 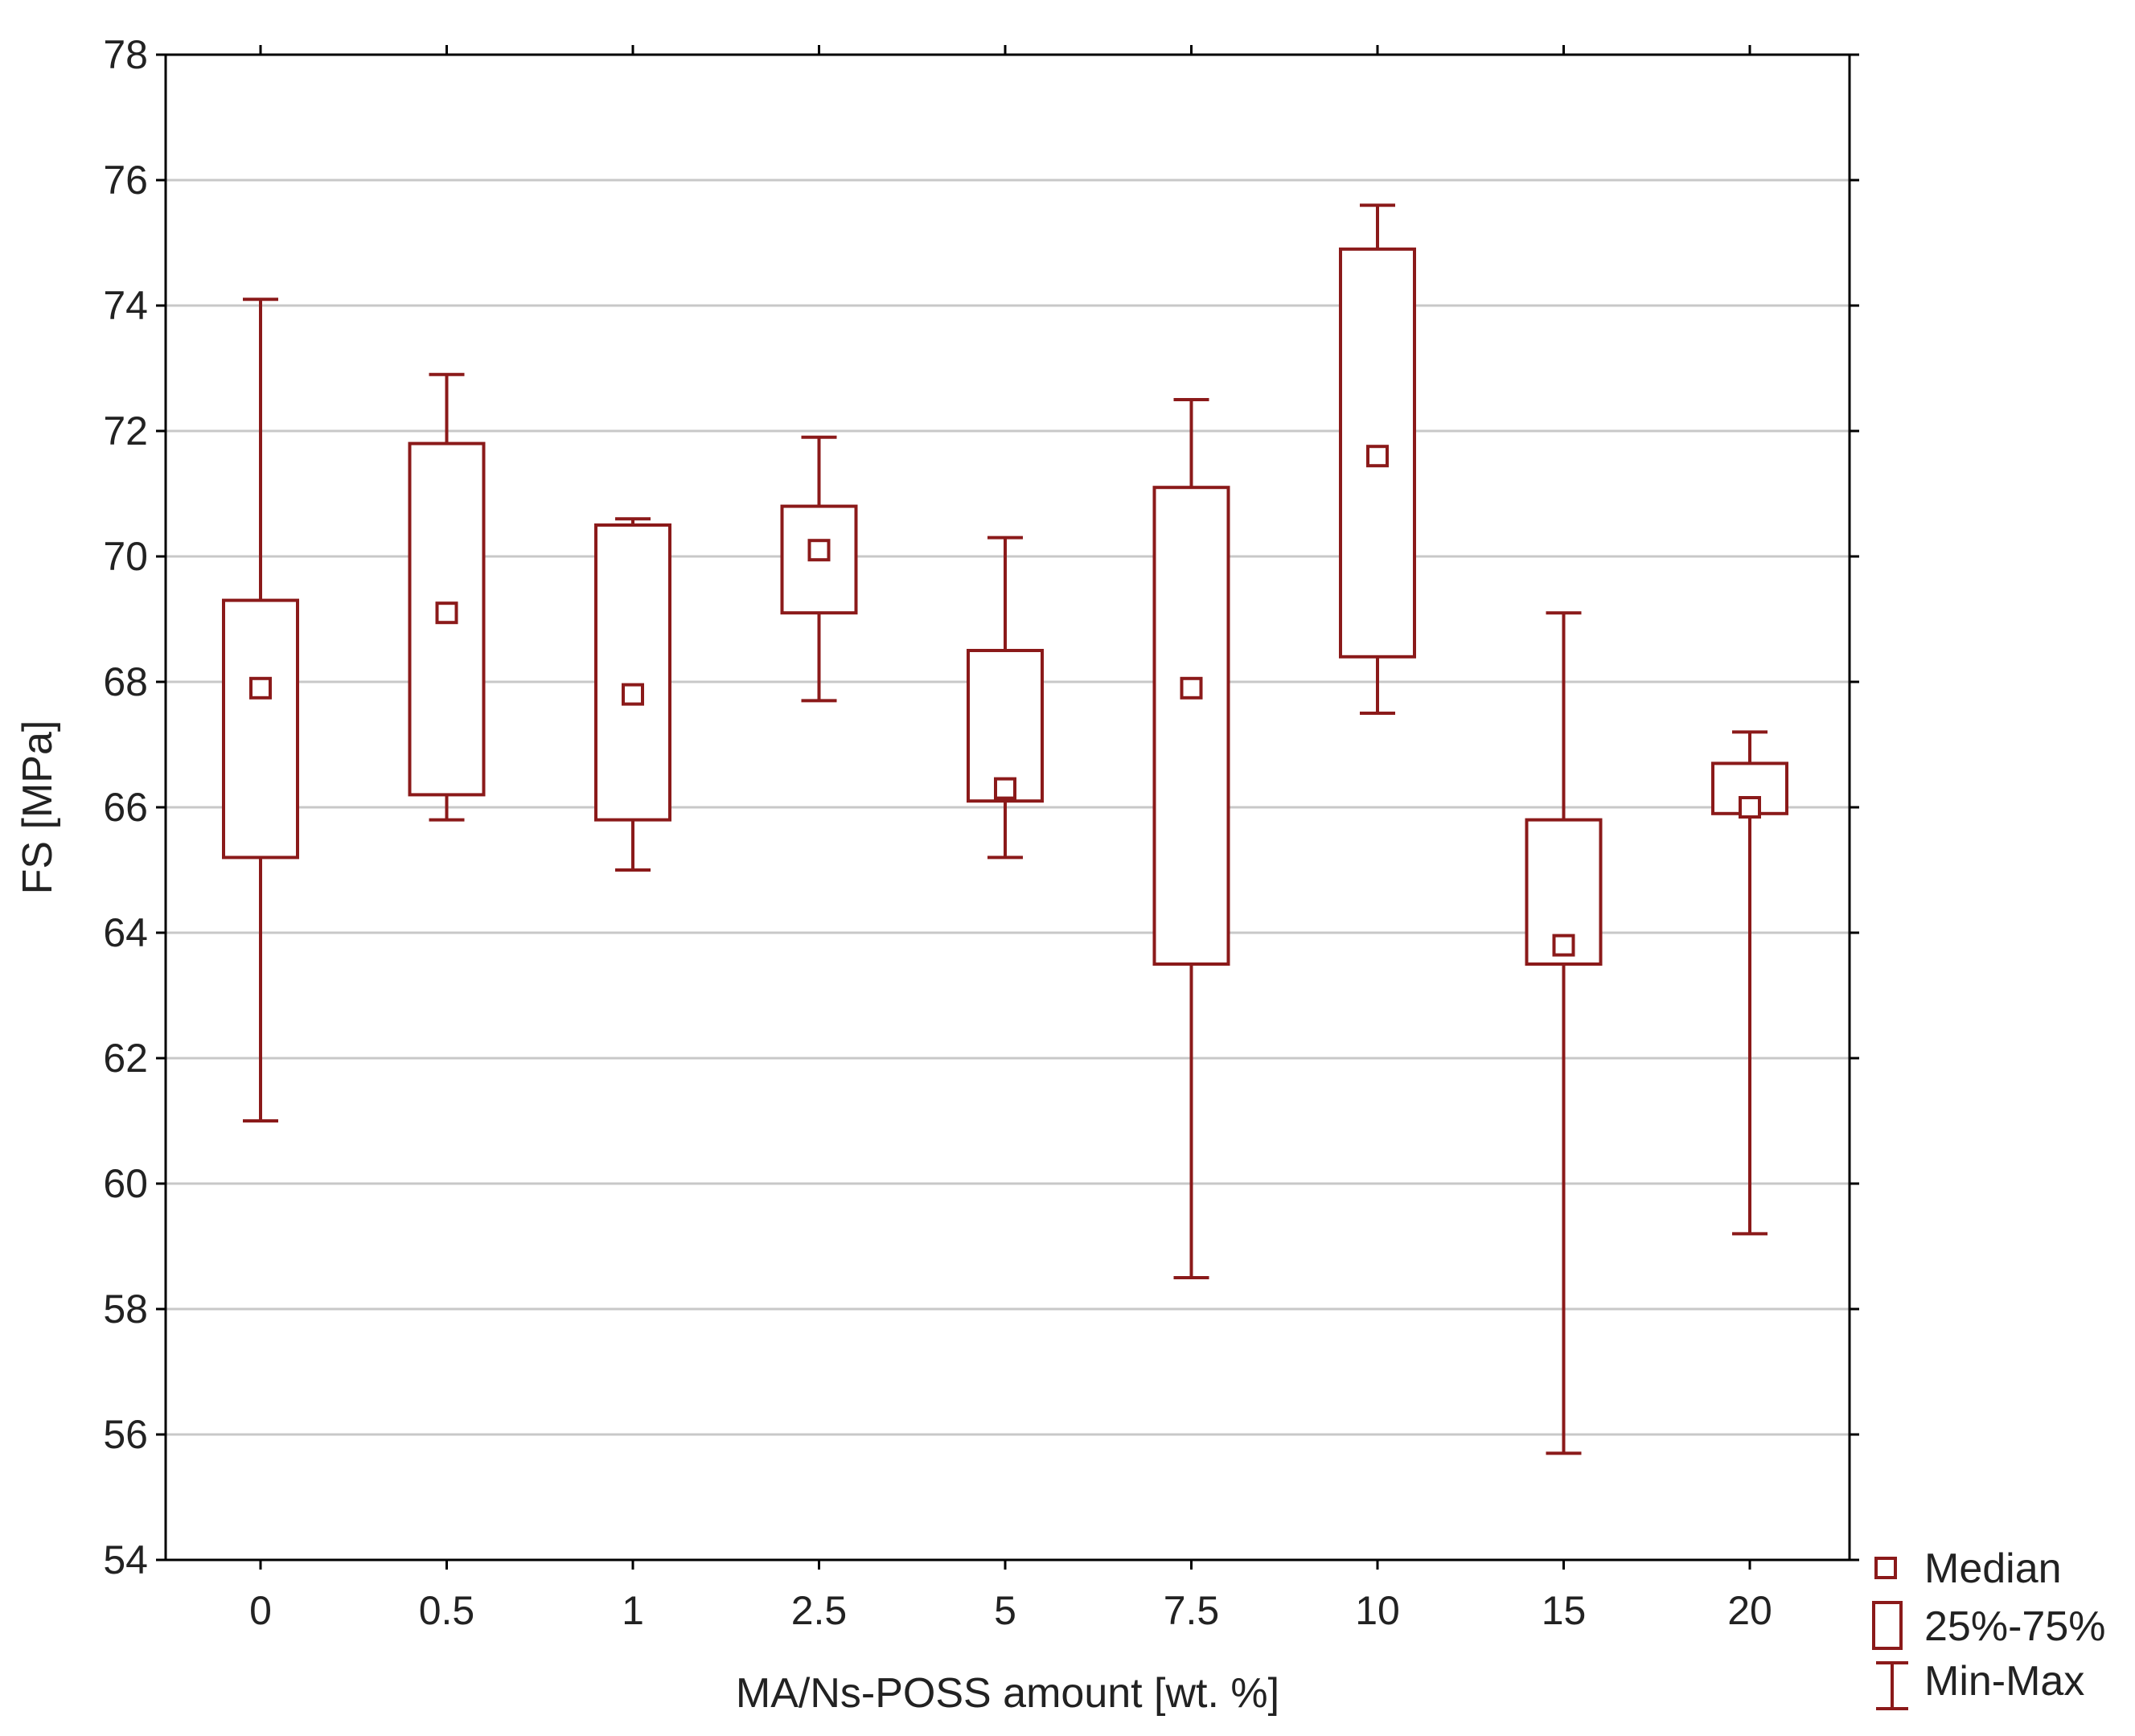 I want to click on y-tick-label: 58, so click(x=126, y=1309).